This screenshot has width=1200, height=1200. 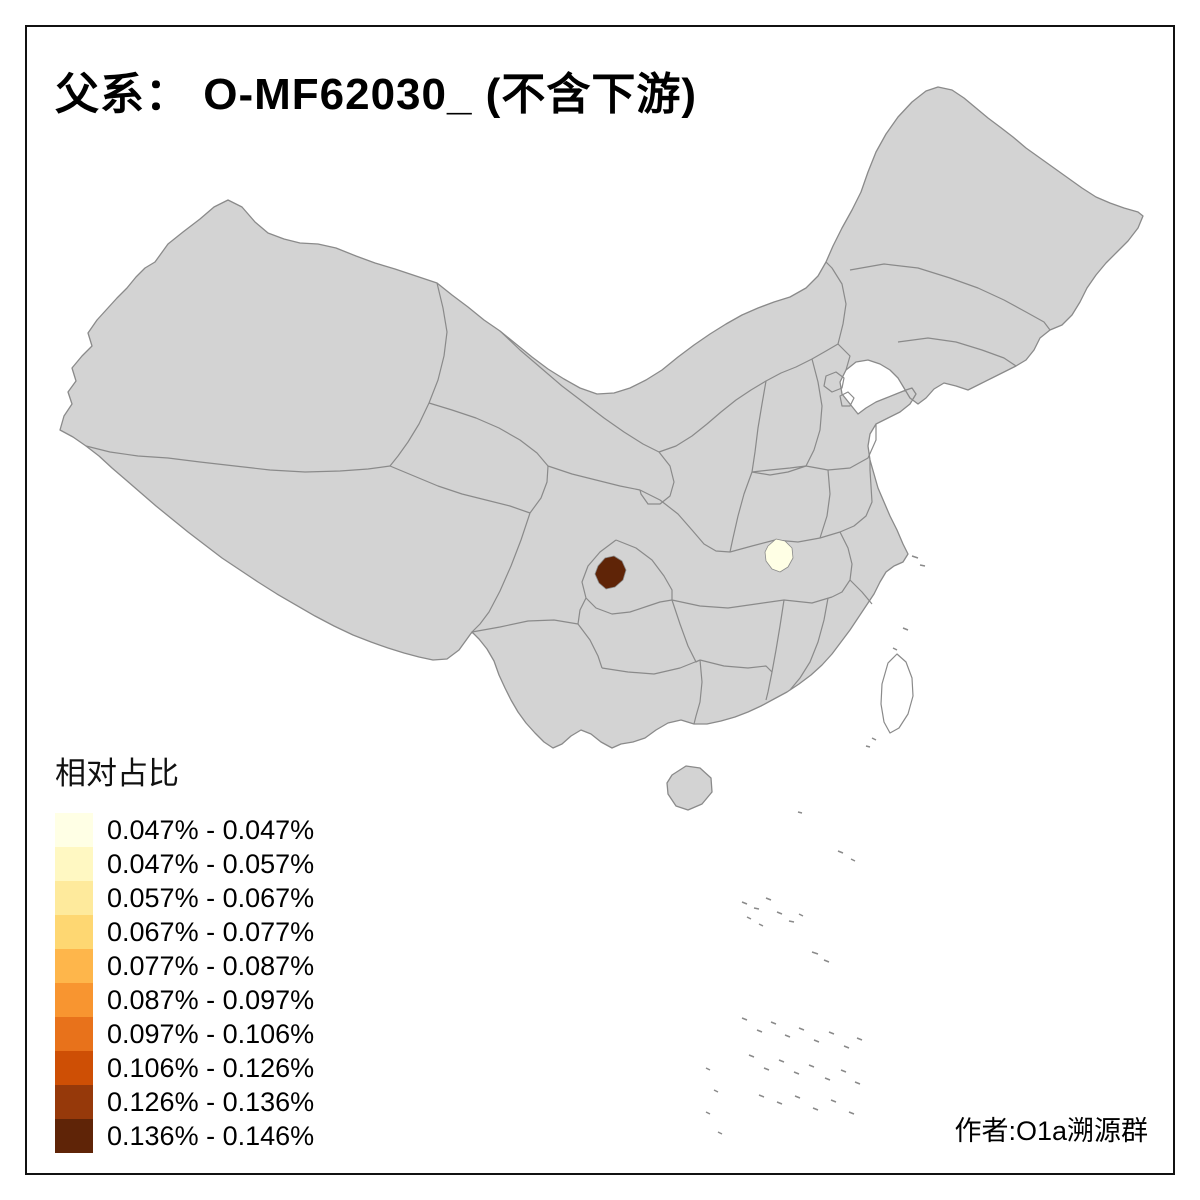 What do you see at coordinates (211, 863) in the screenshot?
I see `legend-range-label: 0.047% - 0.057%` at bounding box center [211, 863].